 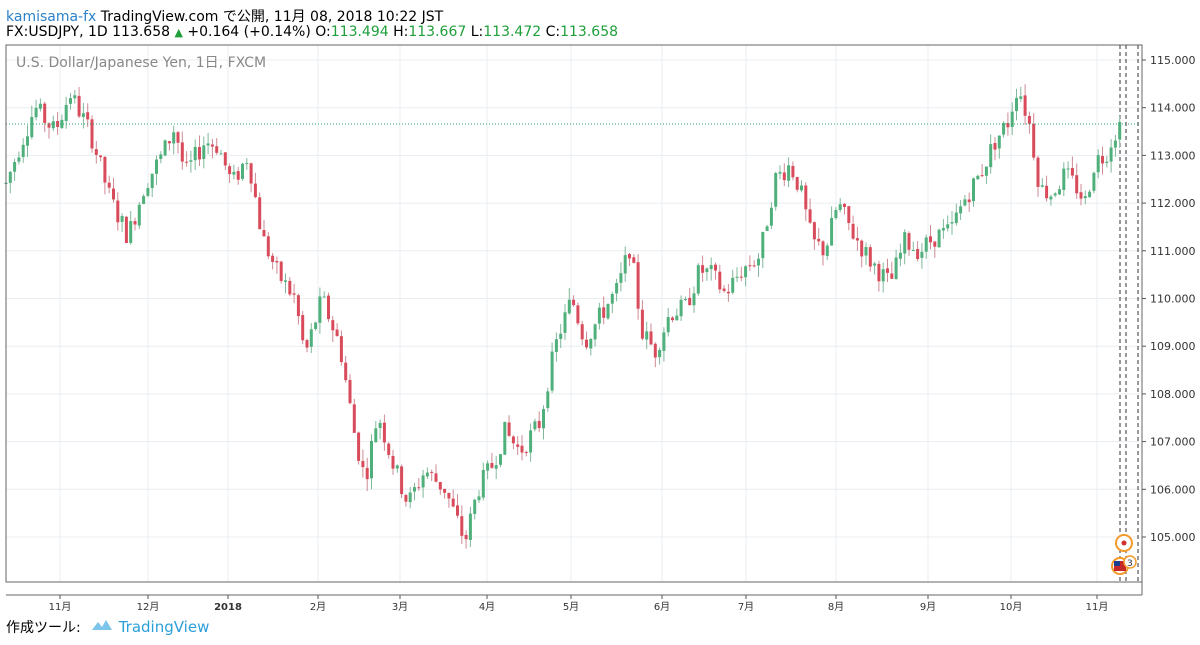 I want to click on event-count-badge, so click(x=1130, y=562).